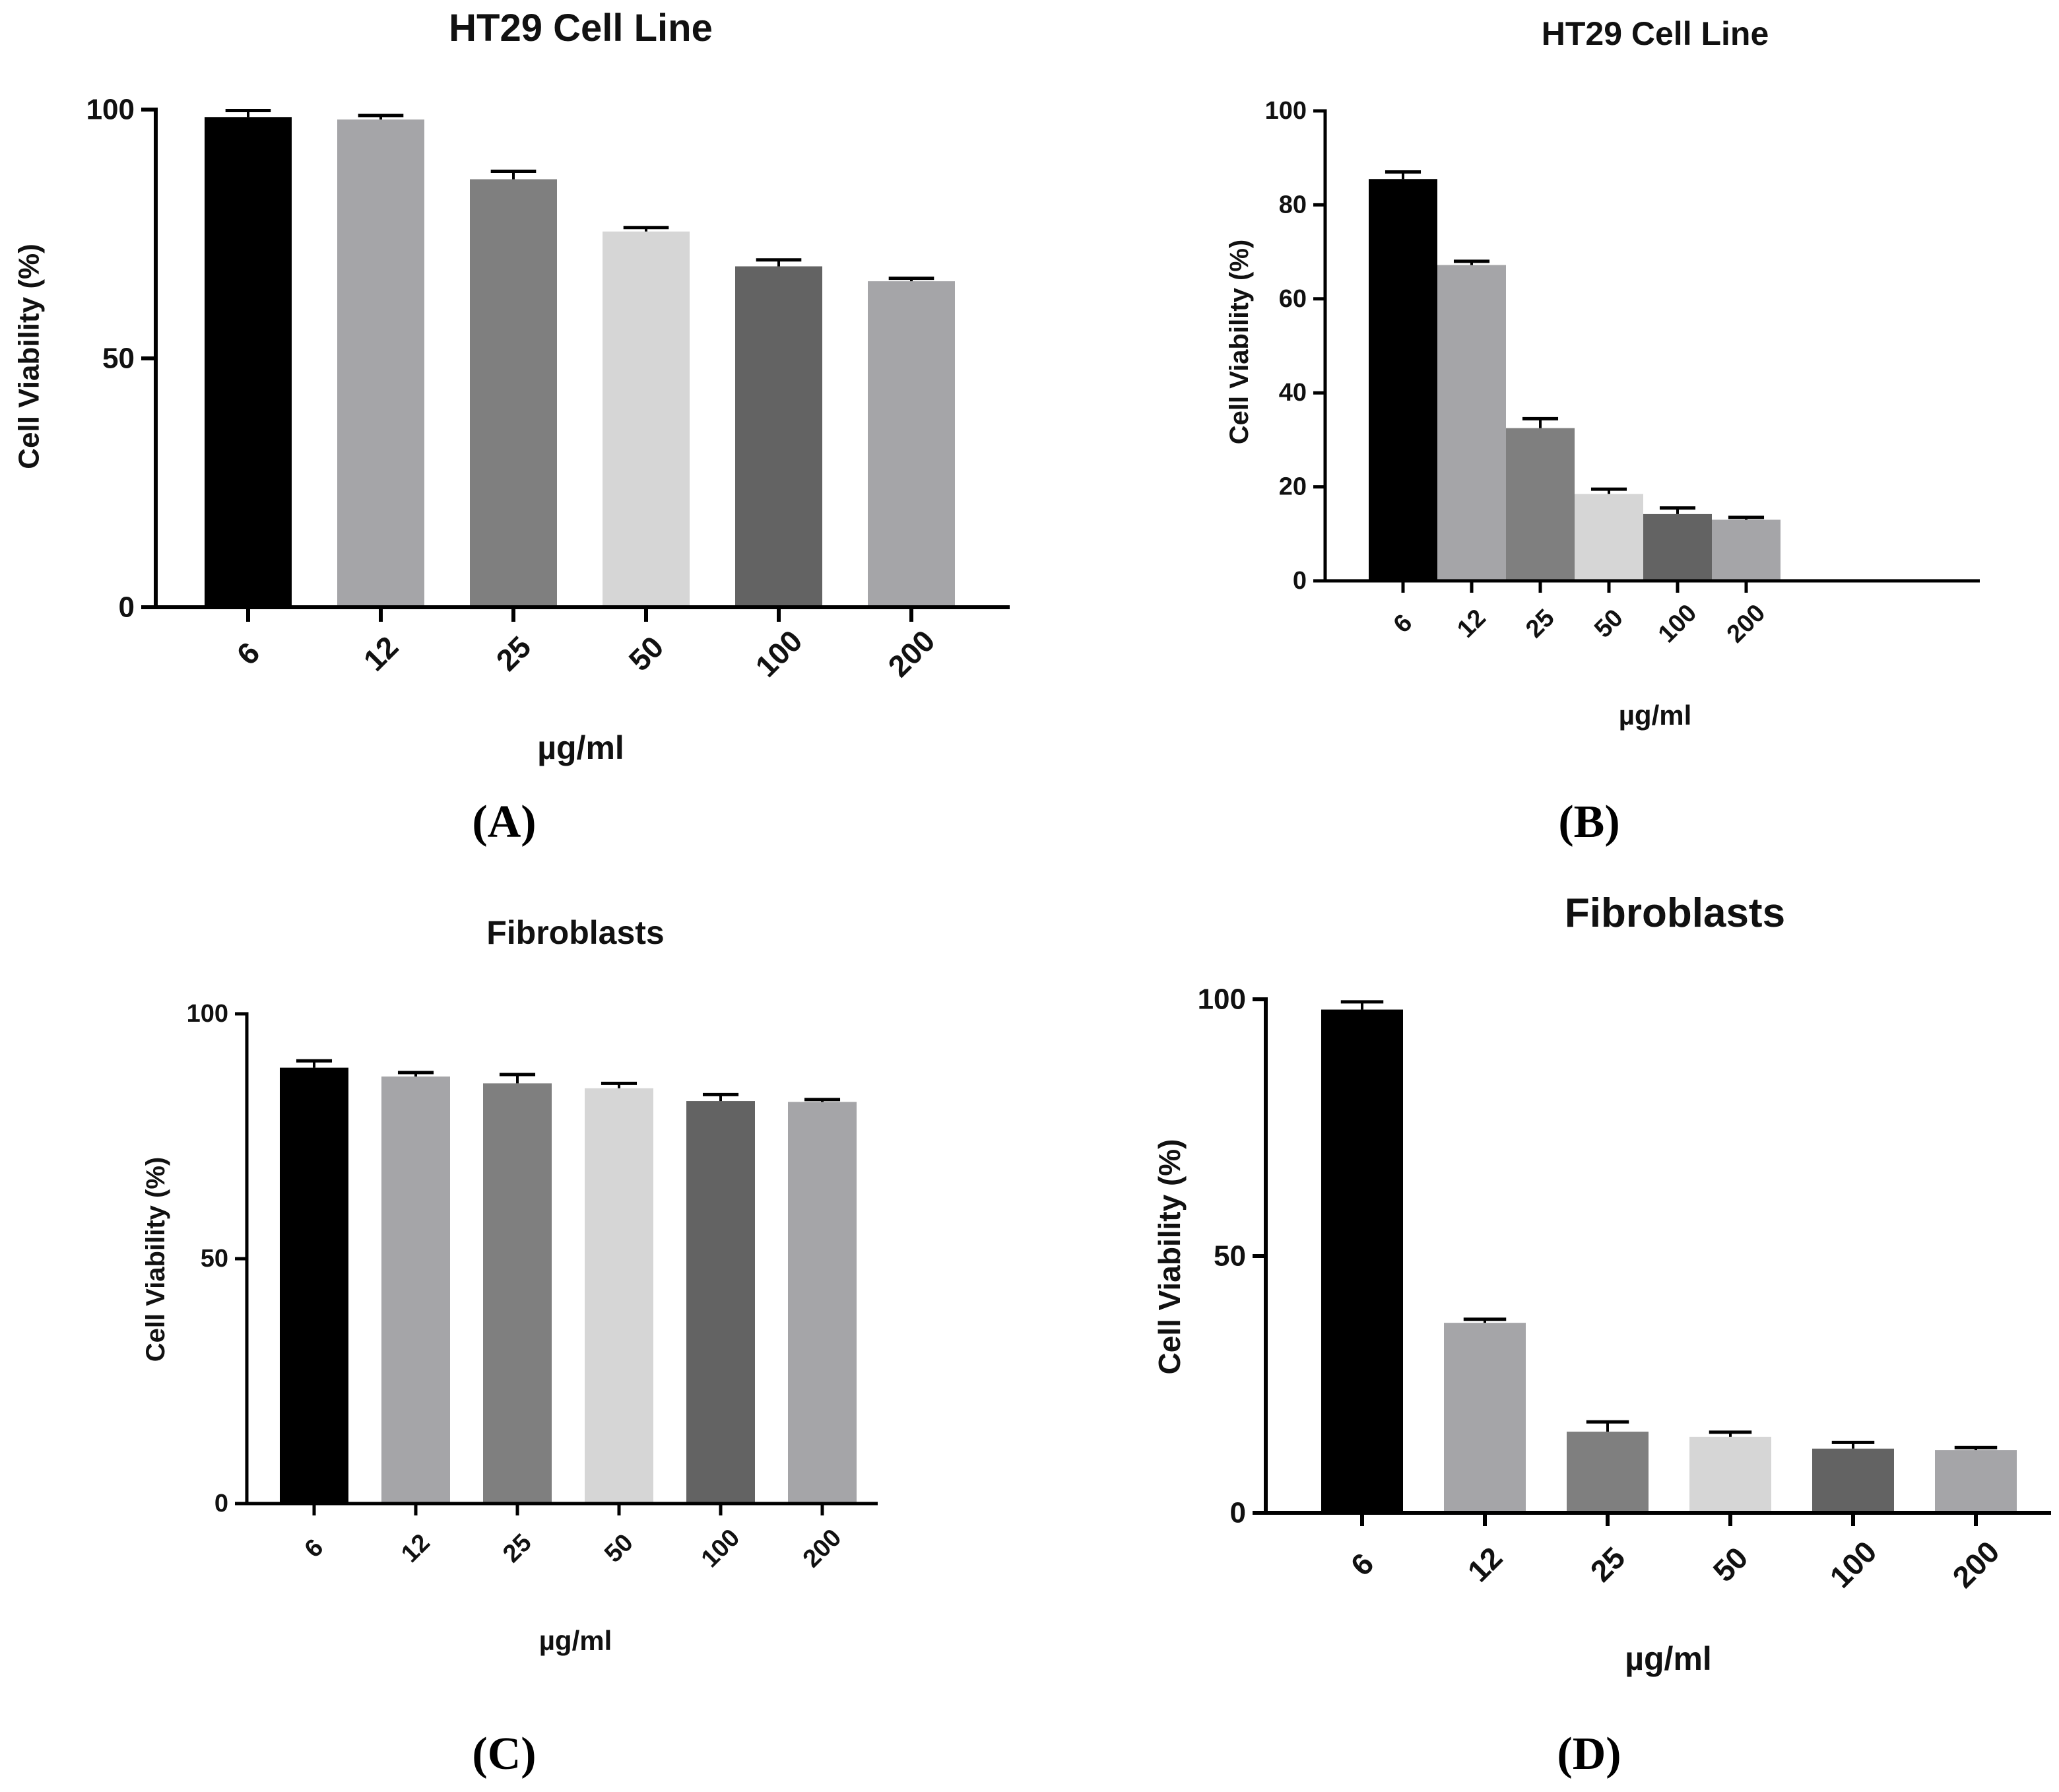 The height and width of the screenshot is (1792, 2059). Describe the element at coordinates (504, 822) in the screenshot. I see `panel-label: (A)` at that location.